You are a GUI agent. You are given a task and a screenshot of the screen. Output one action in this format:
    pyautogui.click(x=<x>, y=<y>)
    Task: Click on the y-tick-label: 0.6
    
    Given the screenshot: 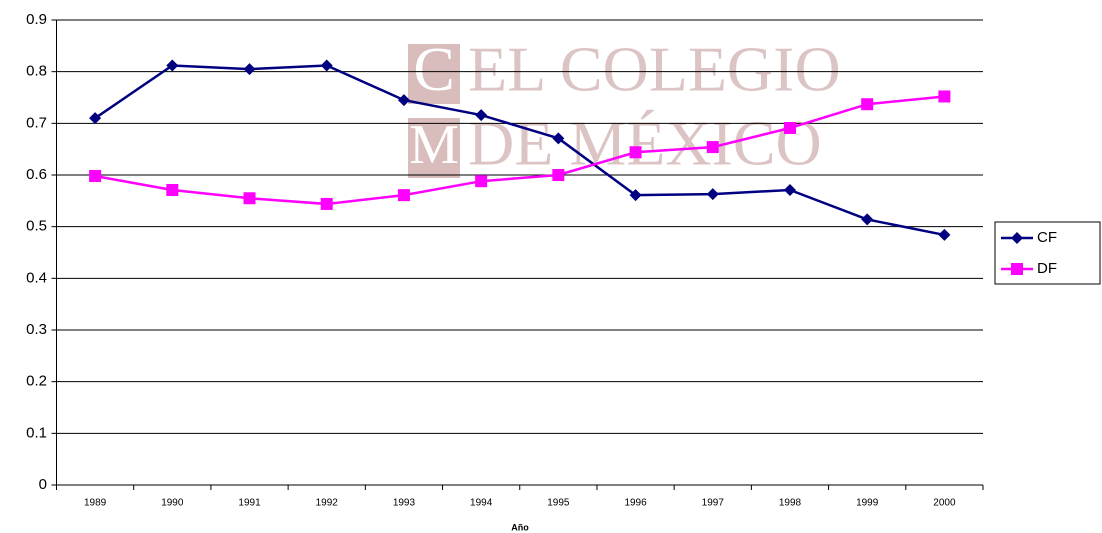 What is the action you would take?
    pyautogui.click(x=36, y=174)
    